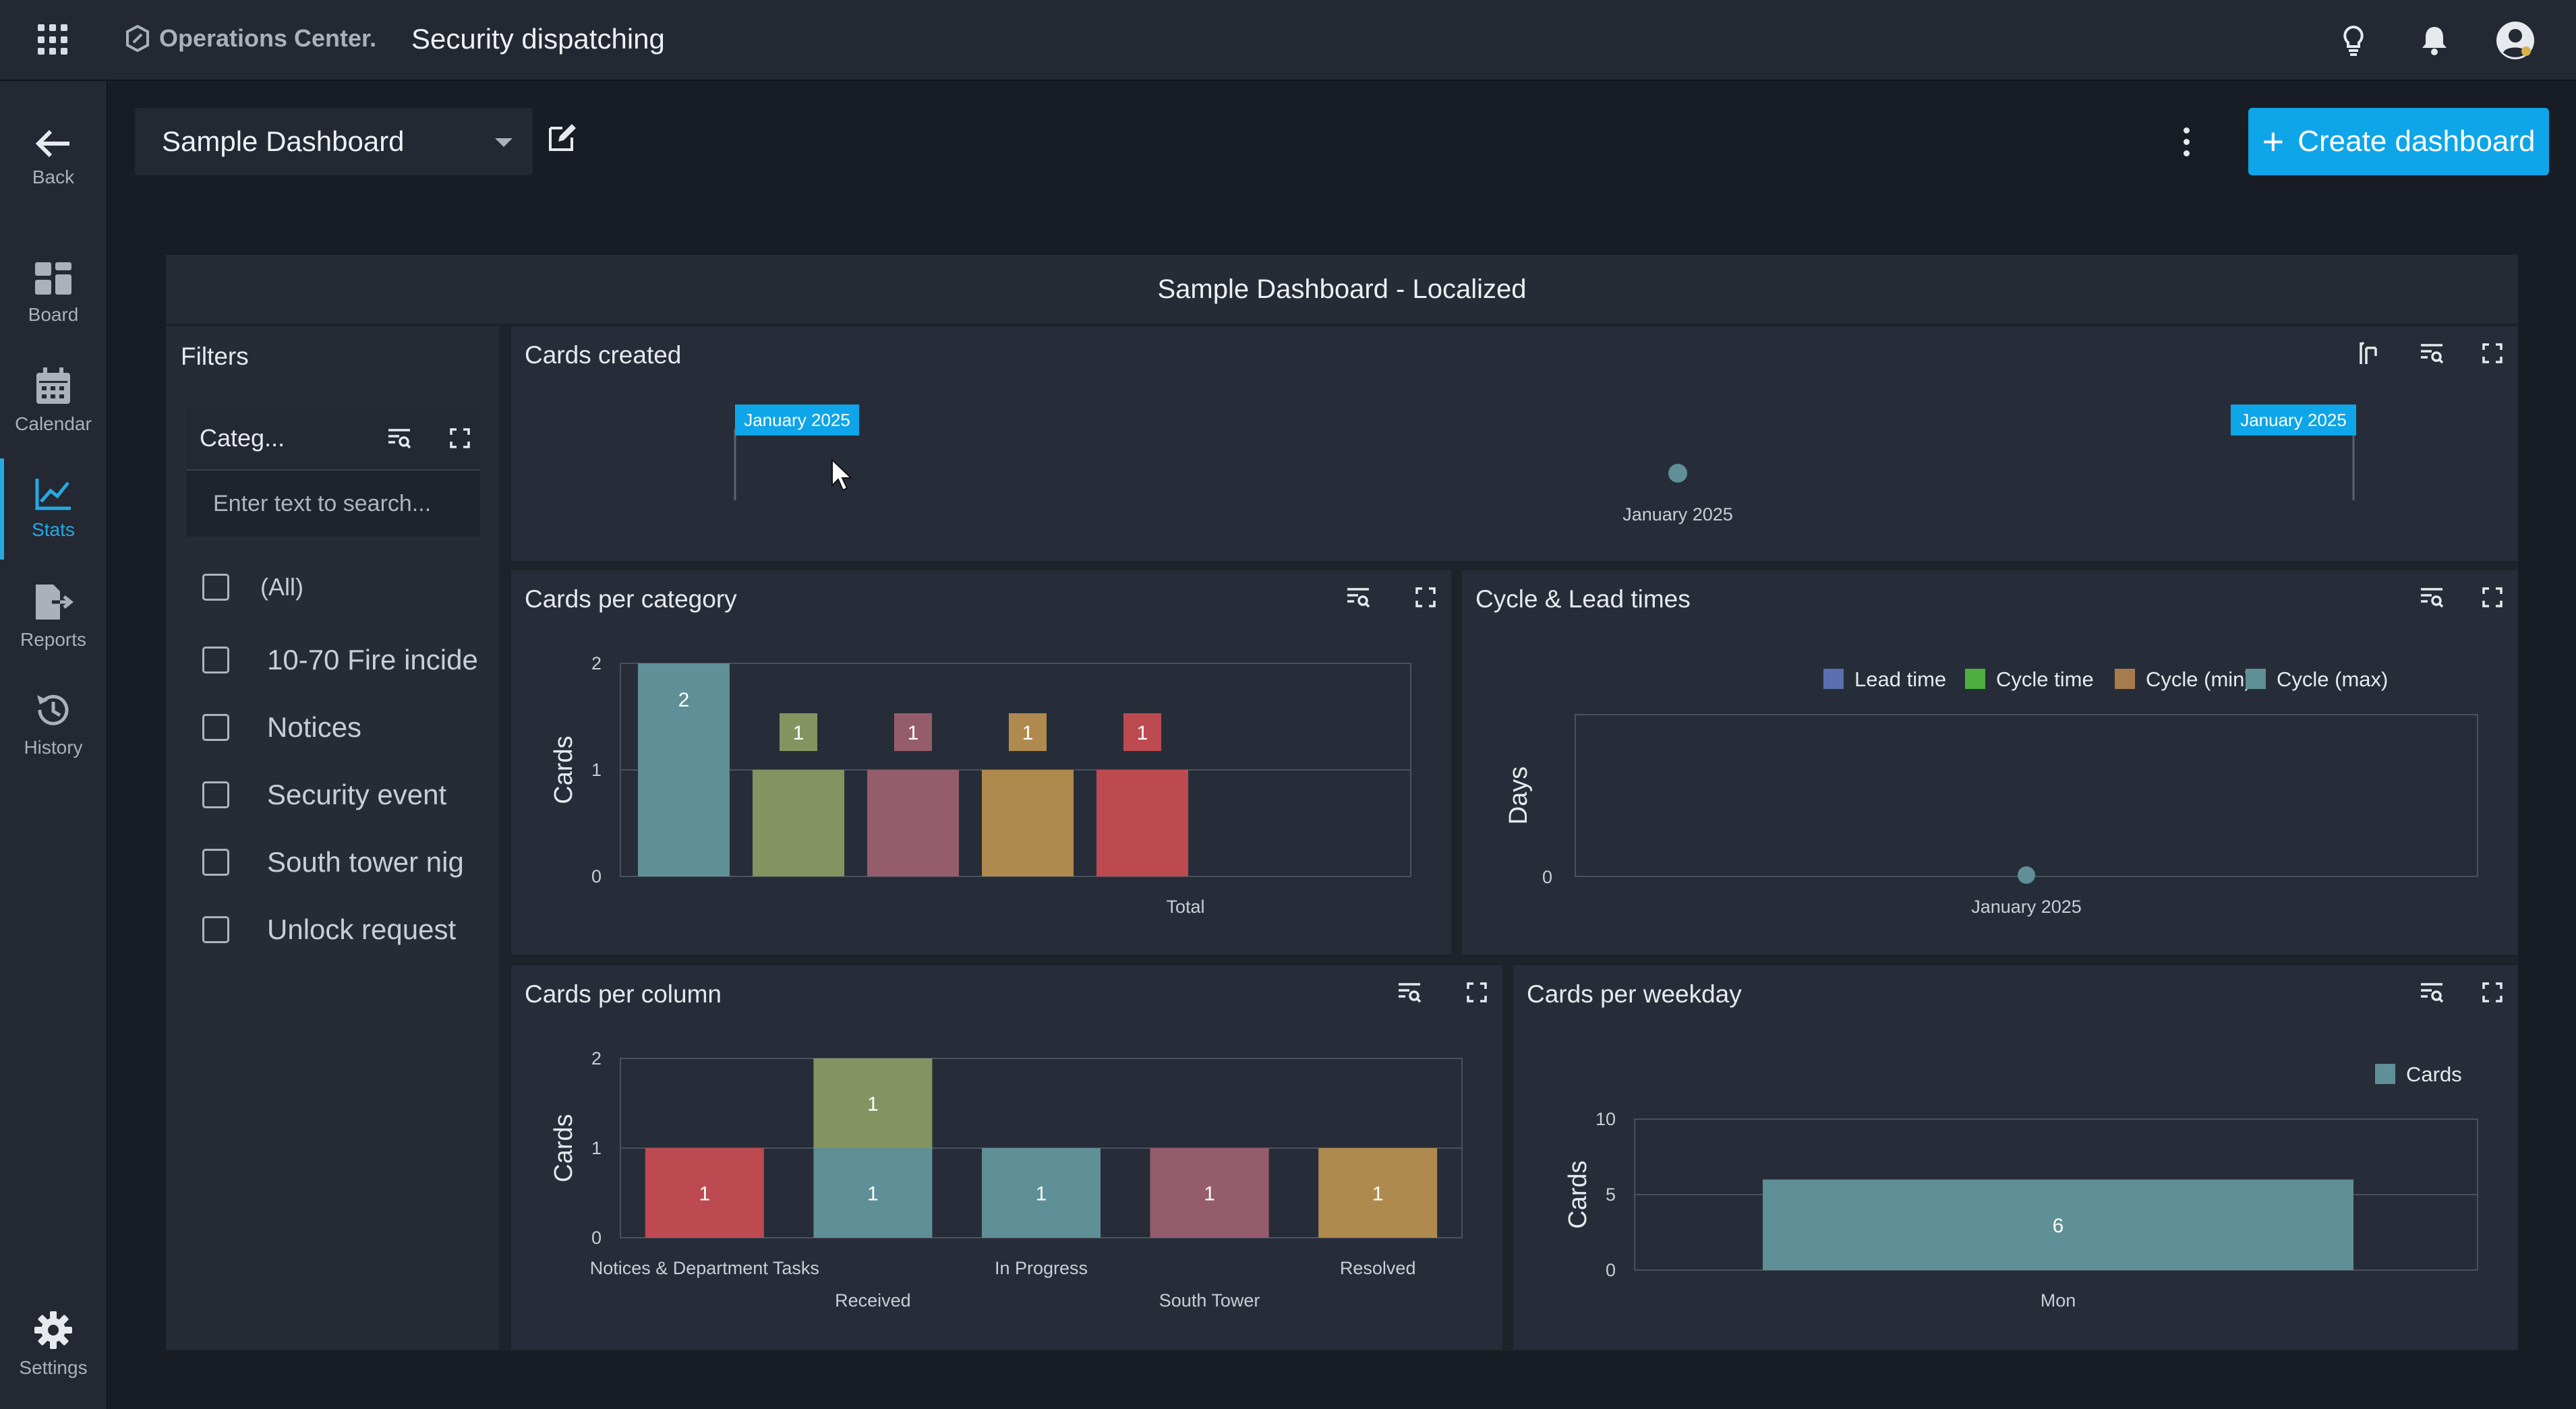 Image resolution: width=2576 pixels, height=1409 pixels. Describe the element at coordinates (538, 39) in the screenshot. I see `app-title: Security dispatching` at that location.